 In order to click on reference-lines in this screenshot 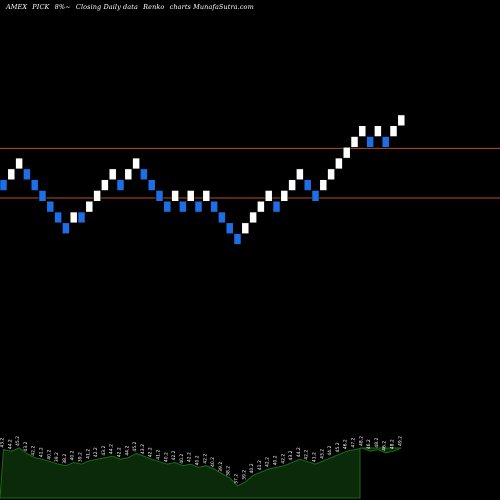, I will do `click(250, 173)`.